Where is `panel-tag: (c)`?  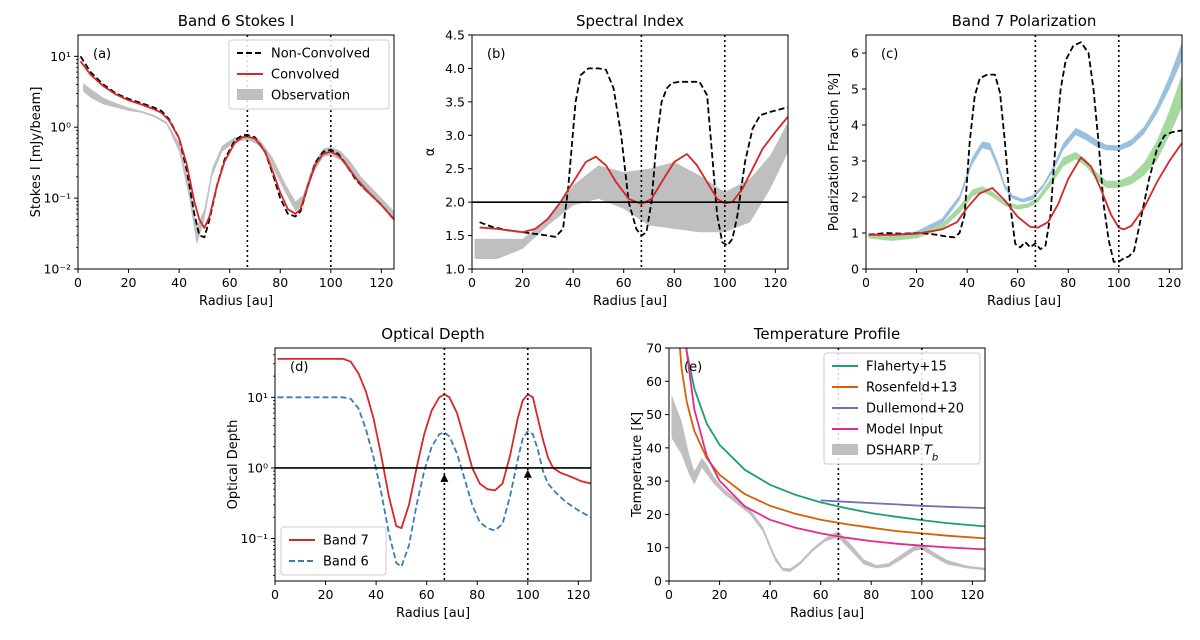 panel-tag: (c) is located at coordinates (889, 54).